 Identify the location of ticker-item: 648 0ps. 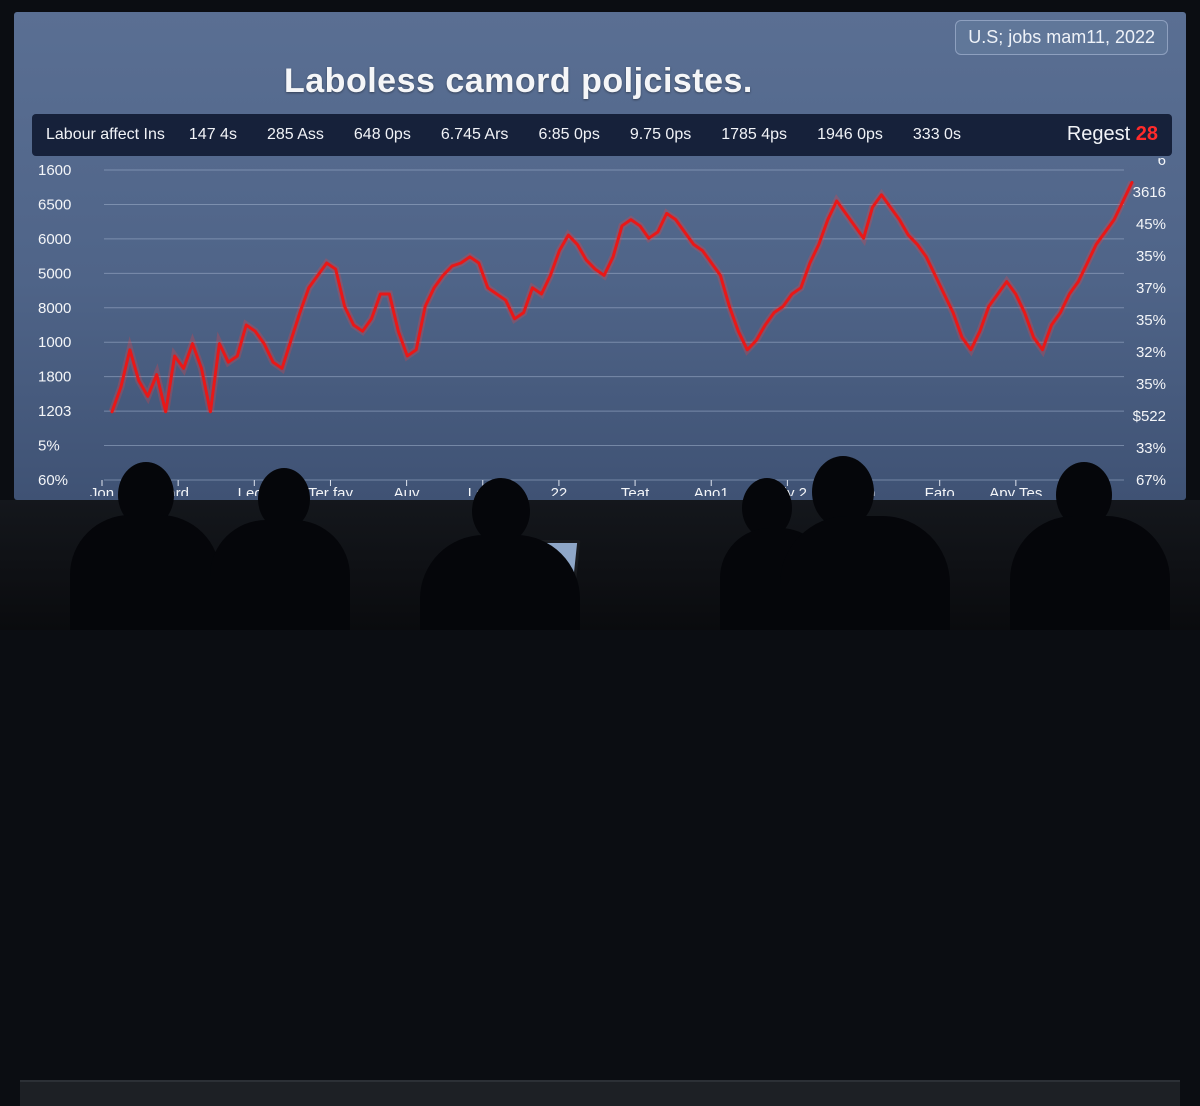
(382, 134).